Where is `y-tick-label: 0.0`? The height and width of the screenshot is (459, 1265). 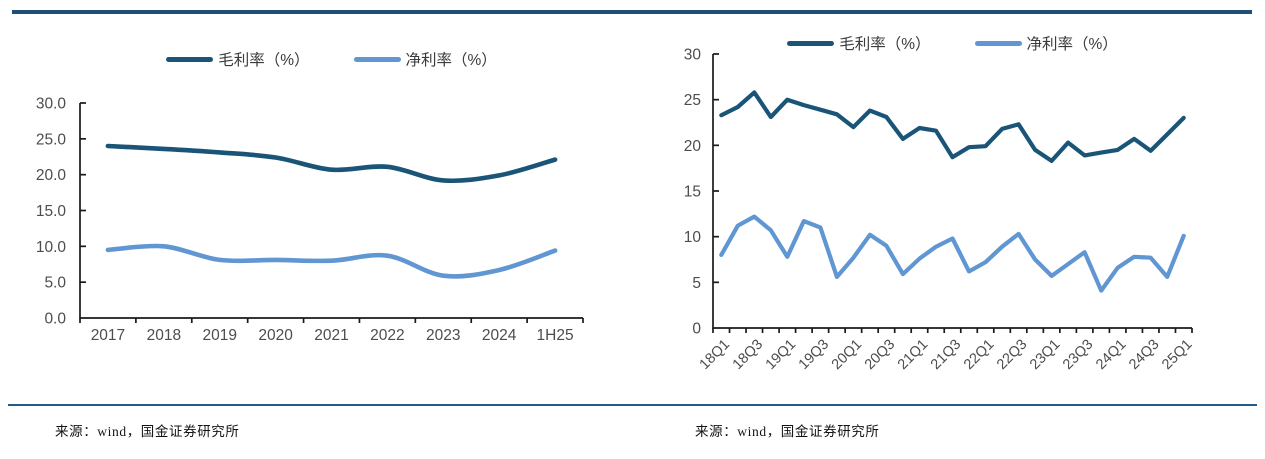
y-tick-label: 0.0 is located at coordinates (55, 319).